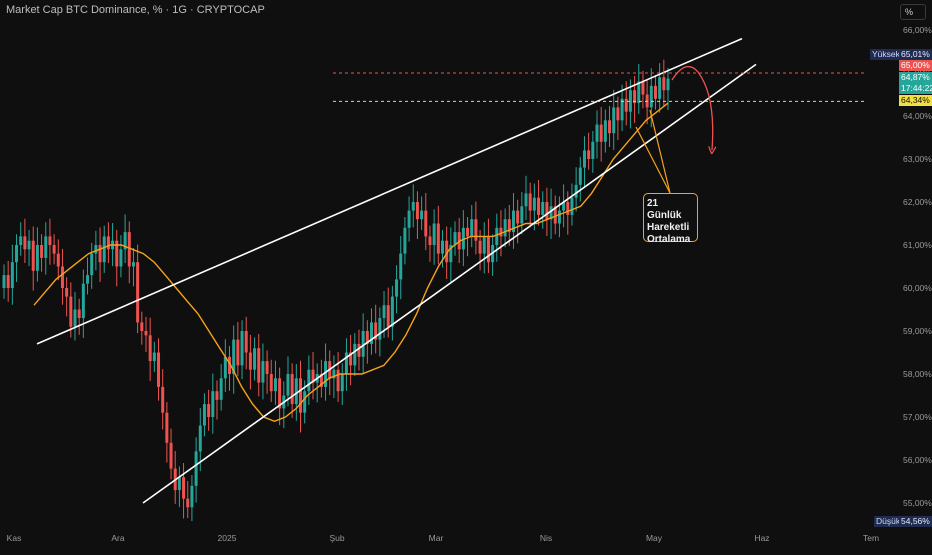 The width and height of the screenshot is (932, 555). I want to click on annotation-line-2: Hareketli, so click(668, 227).